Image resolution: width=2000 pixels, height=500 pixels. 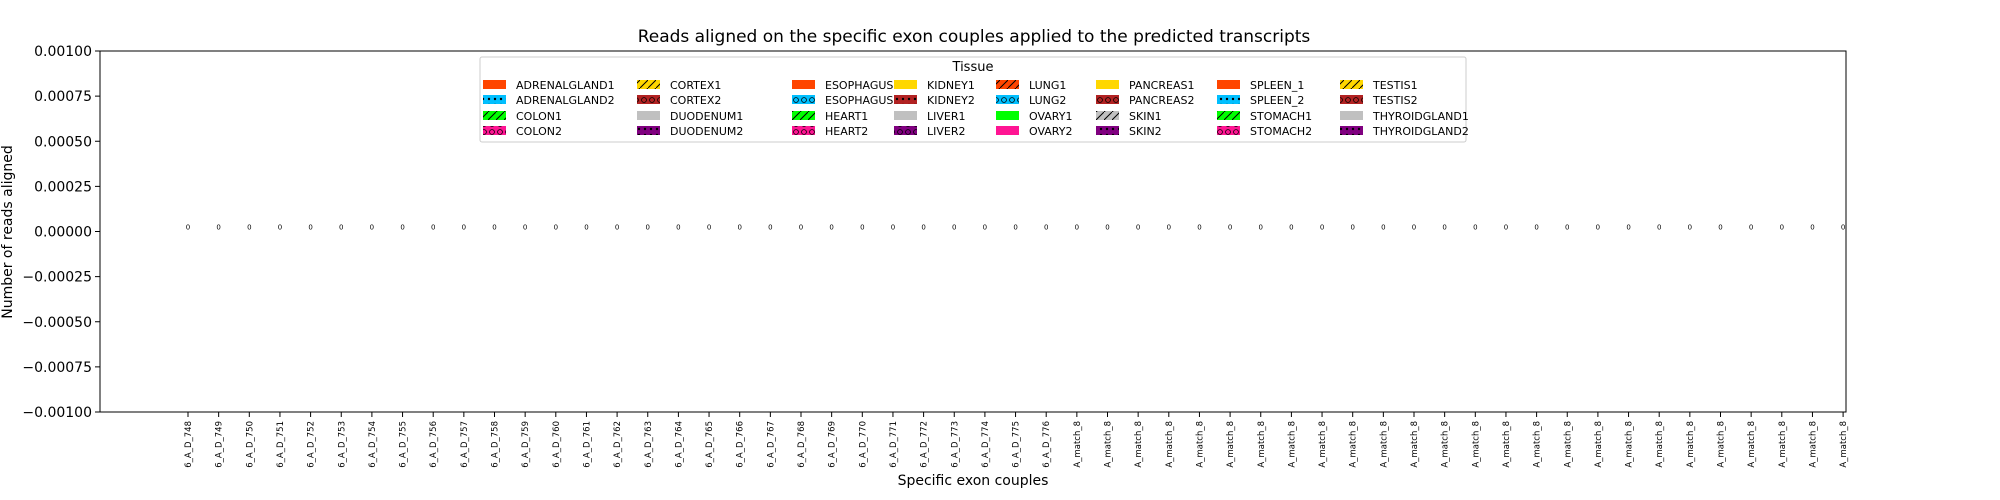 What do you see at coordinates (1047, 100) in the screenshot?
I see `legend-entry-label: LUNG2` at bounding box center [1047, 100].